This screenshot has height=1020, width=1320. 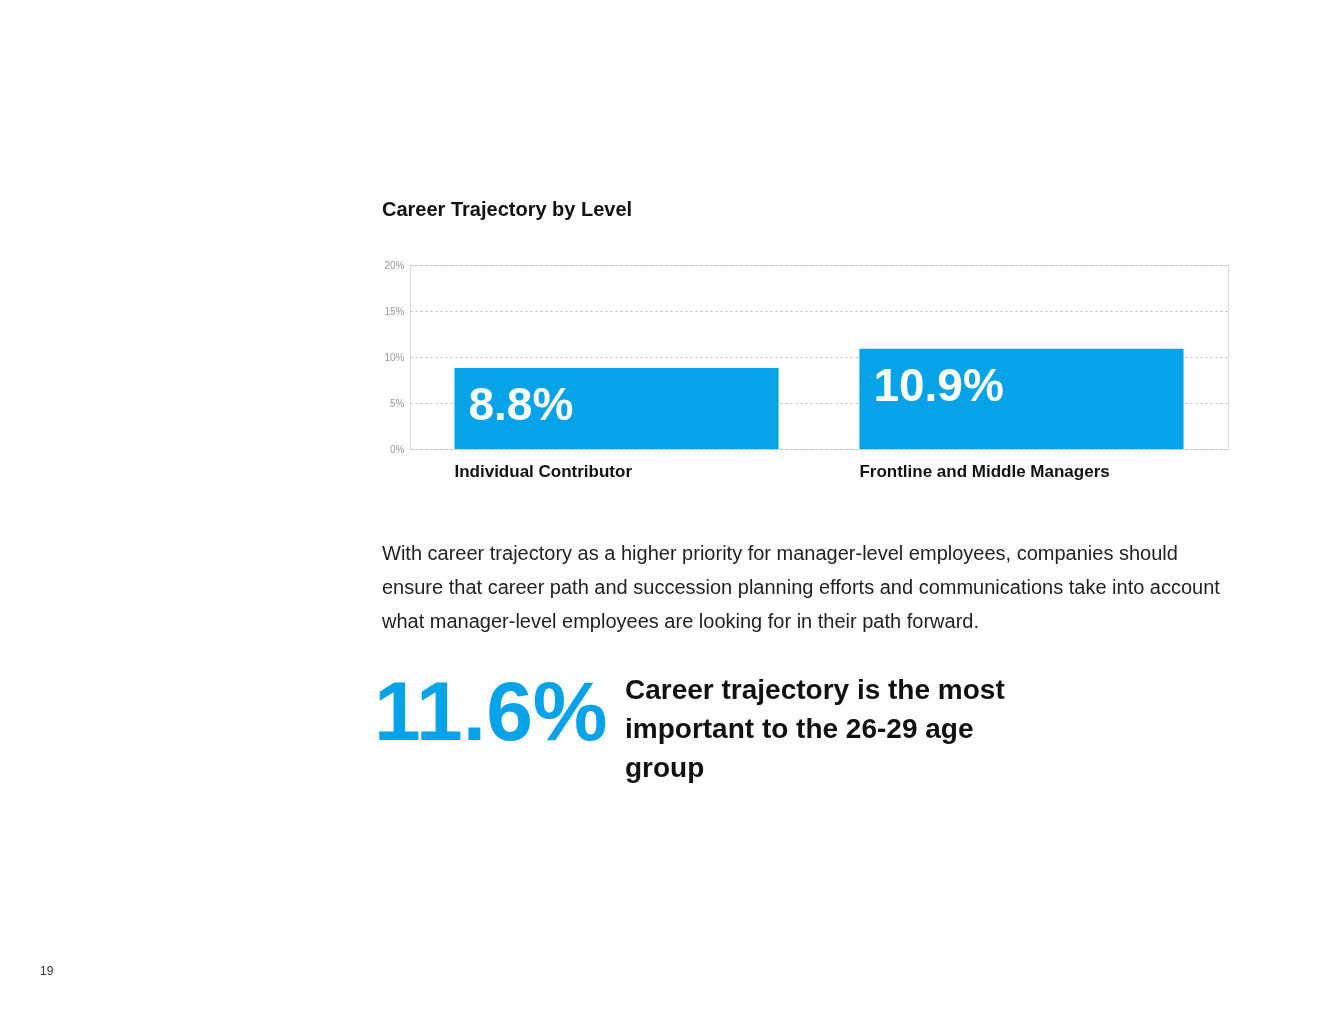 I want to click on data-label: 10.9%, so click(x=938, y=384).